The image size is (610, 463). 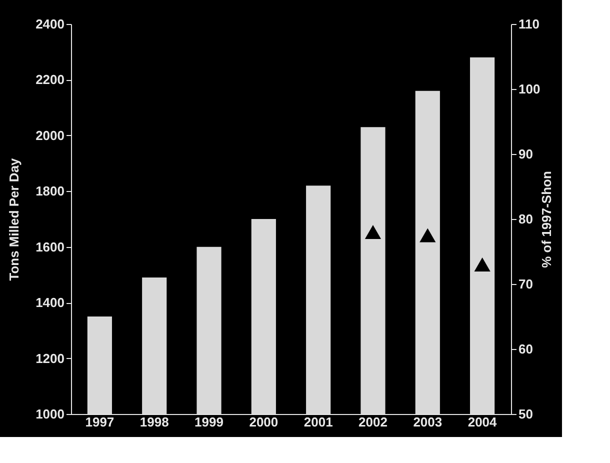 I want to click on x-tick-label: 1997, so click(x=99, y=422).